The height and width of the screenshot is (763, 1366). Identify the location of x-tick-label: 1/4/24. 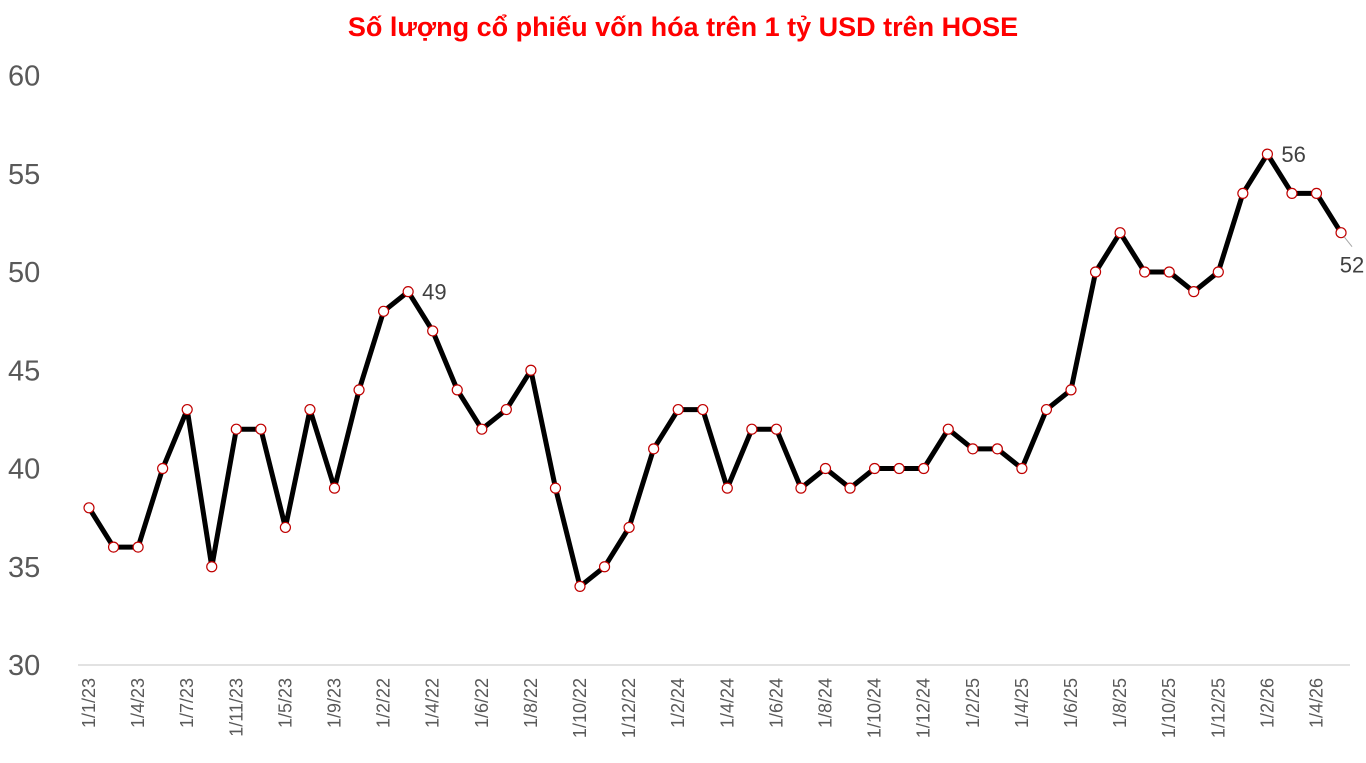
(727, 703).